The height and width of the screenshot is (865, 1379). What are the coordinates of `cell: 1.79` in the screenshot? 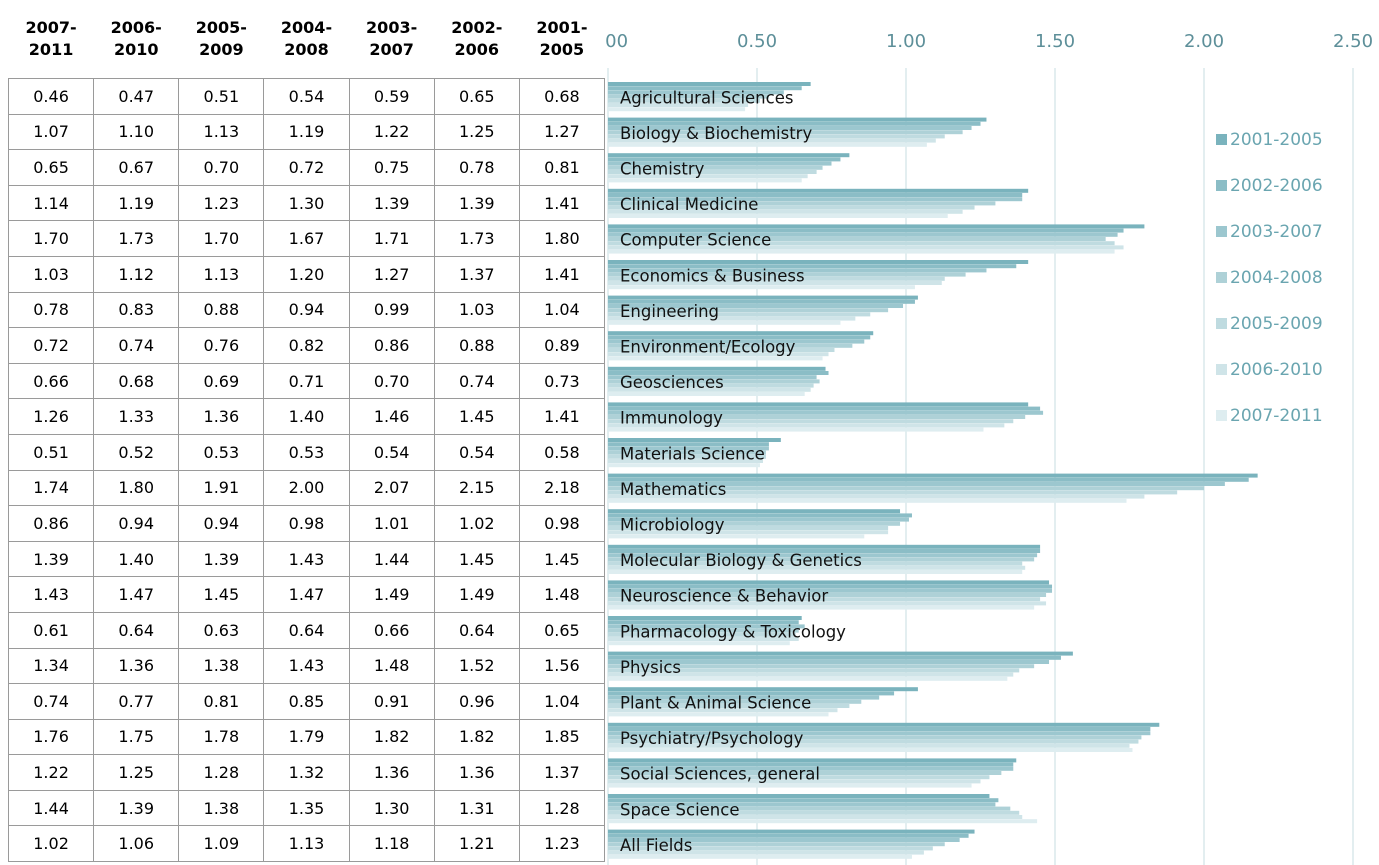 It's located at (306, 737).